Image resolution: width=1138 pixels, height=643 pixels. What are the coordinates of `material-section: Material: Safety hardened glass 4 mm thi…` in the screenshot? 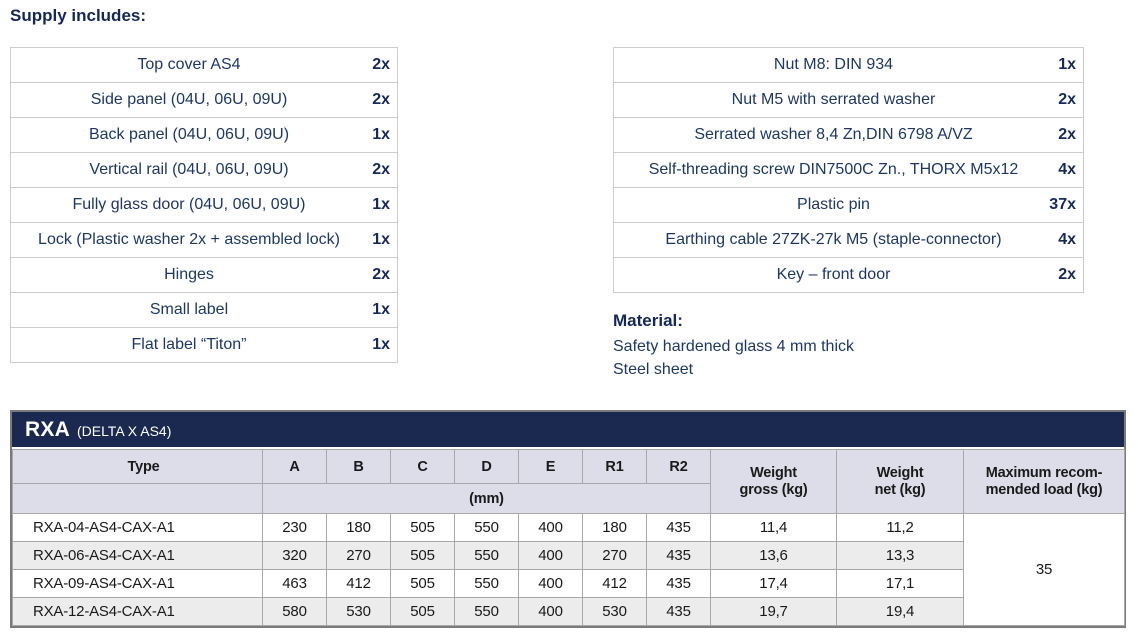 It's located at (733, 346).